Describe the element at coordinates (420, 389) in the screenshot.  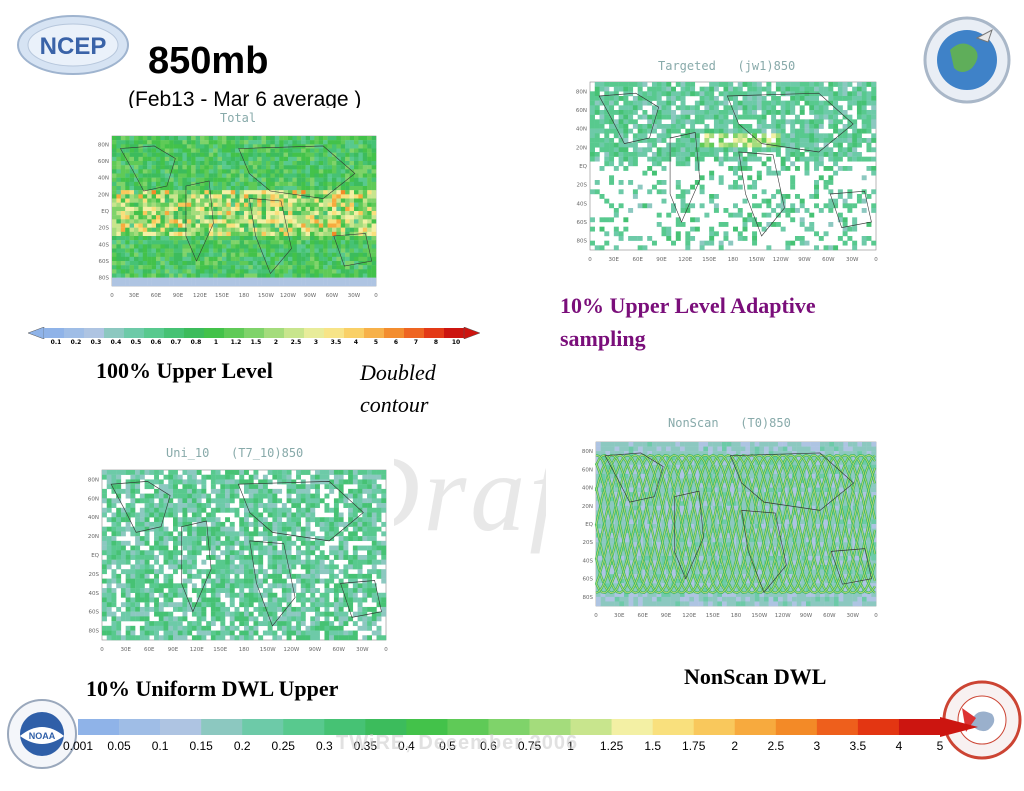
I see `note-doubled-contour: Doubled contour` at that location.